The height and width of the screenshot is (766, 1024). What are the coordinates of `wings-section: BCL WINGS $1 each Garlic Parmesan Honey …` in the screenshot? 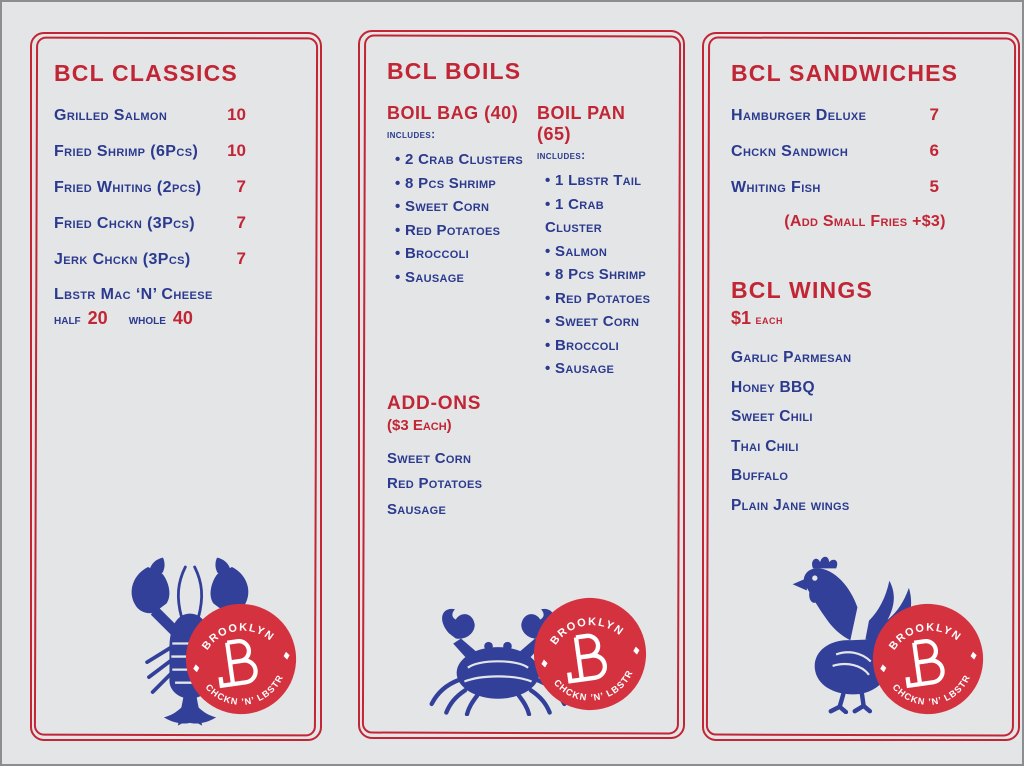 It's located at (864, 398).